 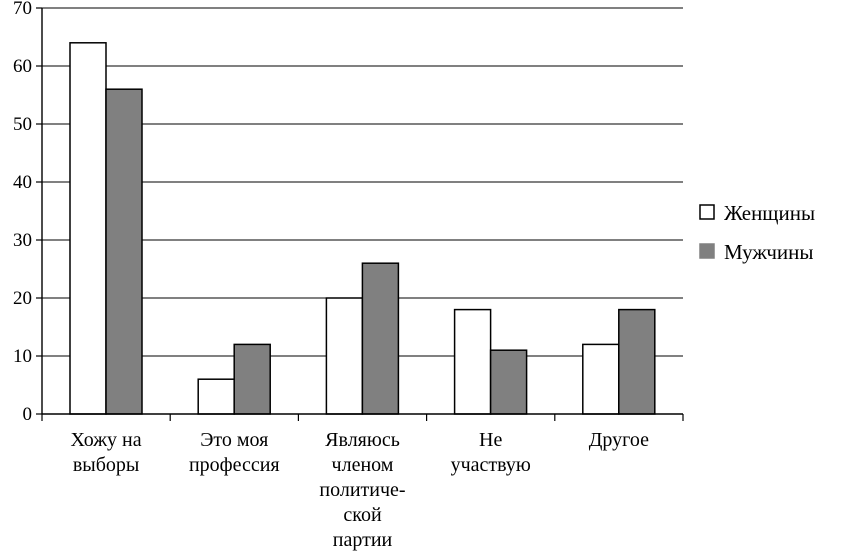 What do you see at coordinates (234, 465) in the screenshot?
I see `x-category-label: профессия` at bounding box center [234, 465].